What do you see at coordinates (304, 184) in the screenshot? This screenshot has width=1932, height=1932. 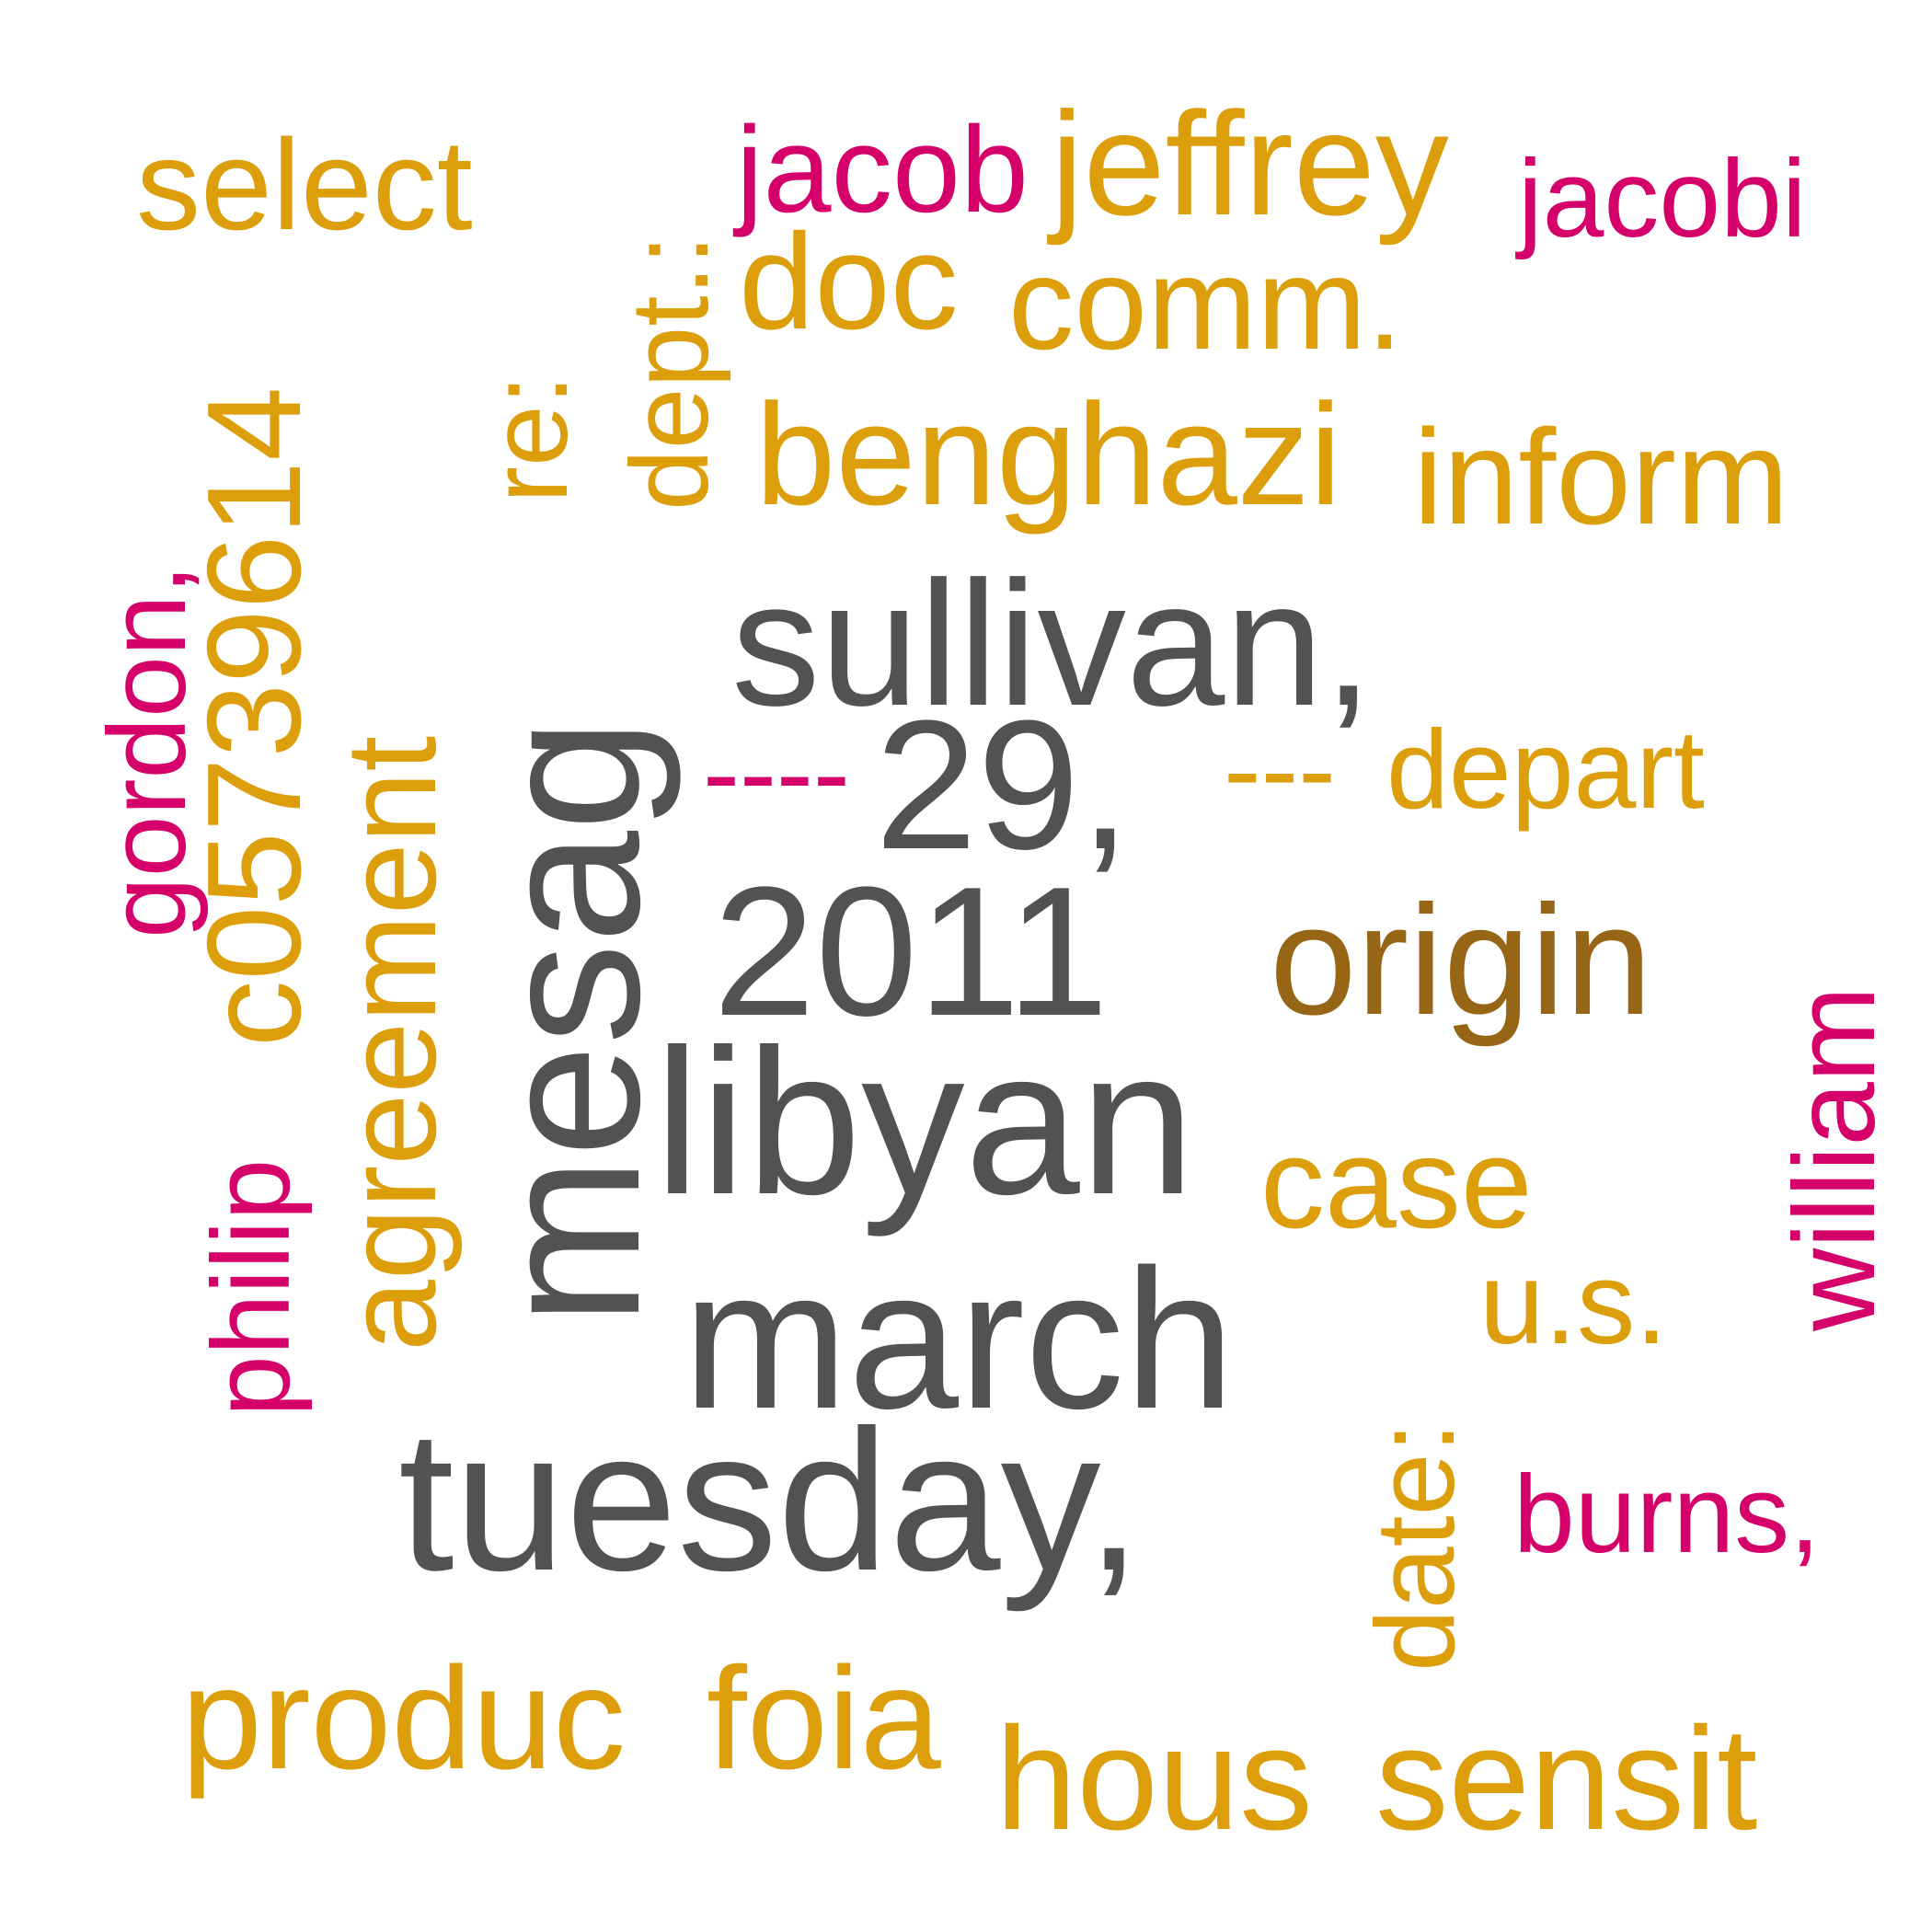 I see `word-select: select` at bounding box center [304, 184].